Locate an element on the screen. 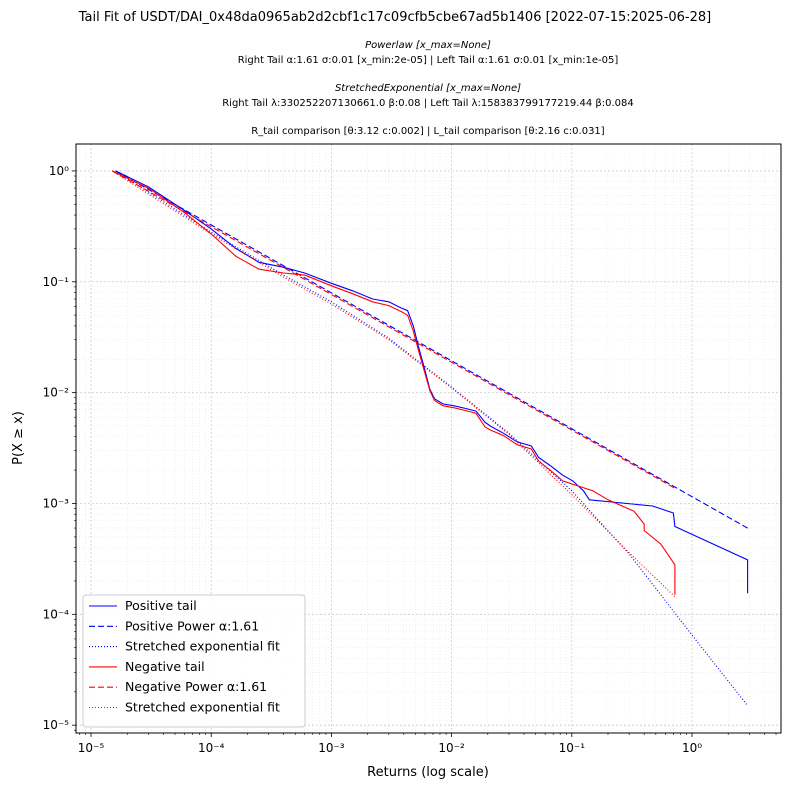  legend-label-3: Negative tail is located at coordinates (165, 666).